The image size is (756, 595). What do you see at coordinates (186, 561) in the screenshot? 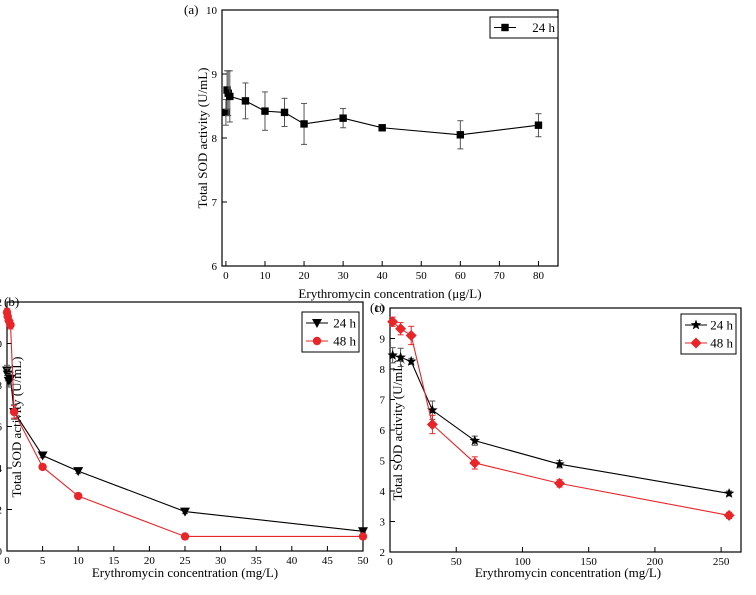
I see `x-tick-label: 25` at bounding box center [186, 561].